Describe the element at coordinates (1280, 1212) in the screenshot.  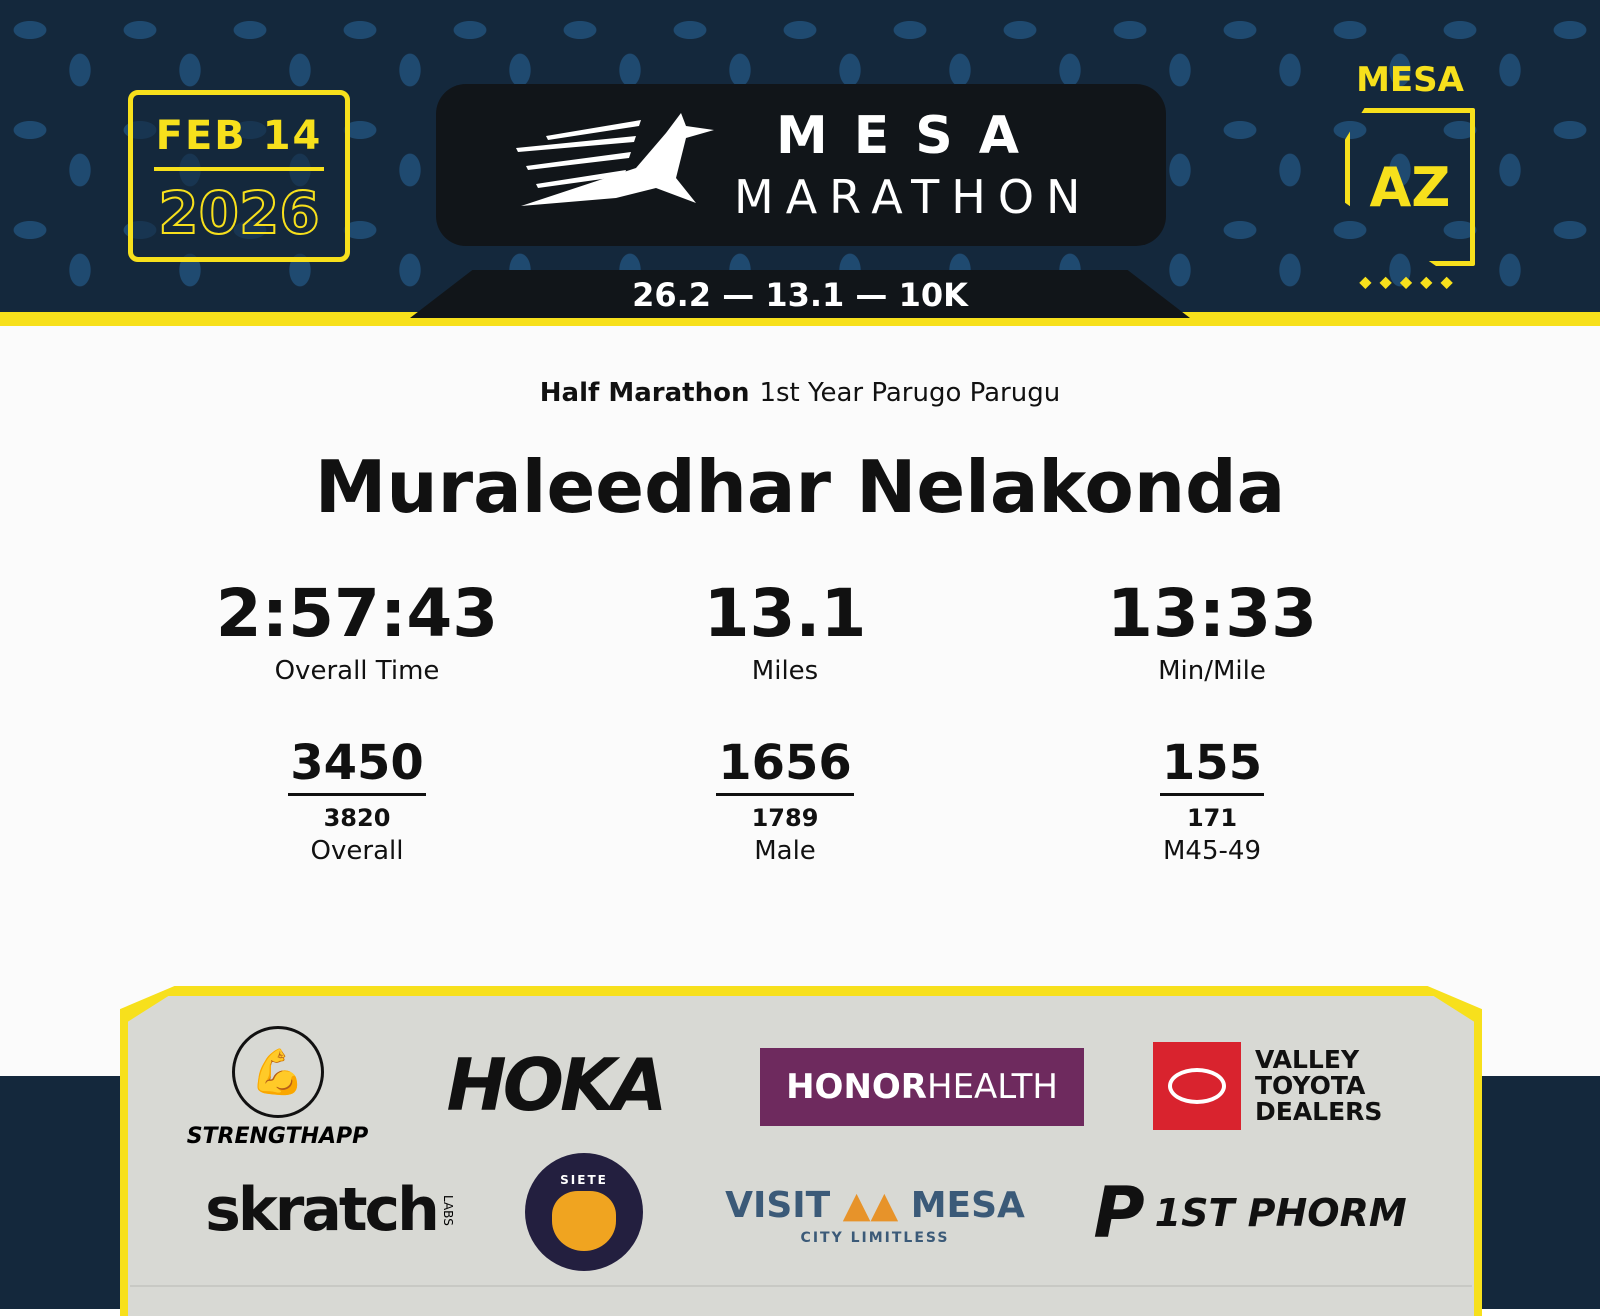
I see `sponsor-label: 1ST PHORM` at that location.